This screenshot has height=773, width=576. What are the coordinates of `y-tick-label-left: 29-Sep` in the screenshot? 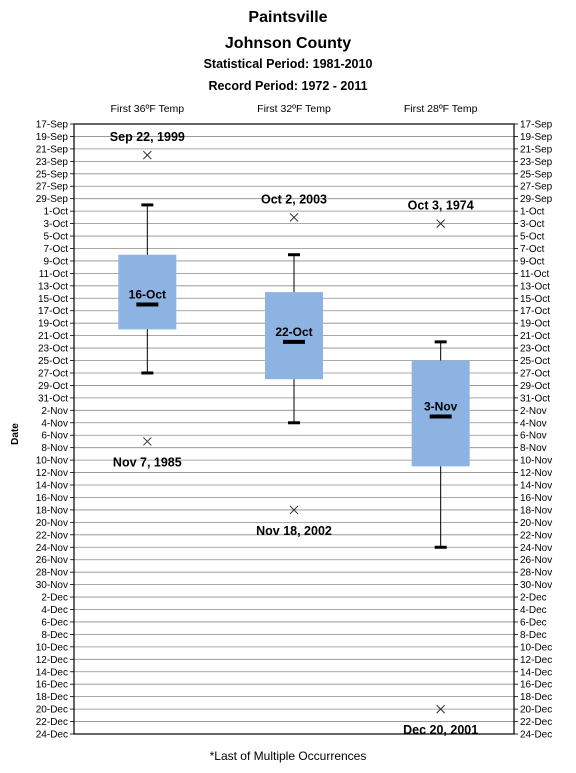 It's located at (52, 199).